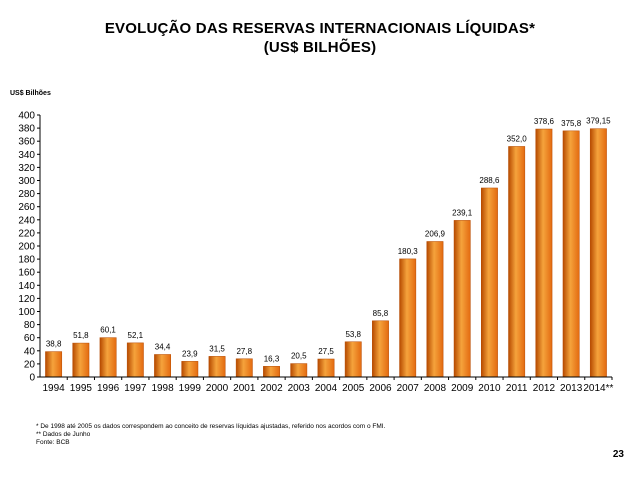  Describe the element at coordinates (30, 93) in the screenshot. I see `y-axis-unit-label: US$ Bilhões` at that location.